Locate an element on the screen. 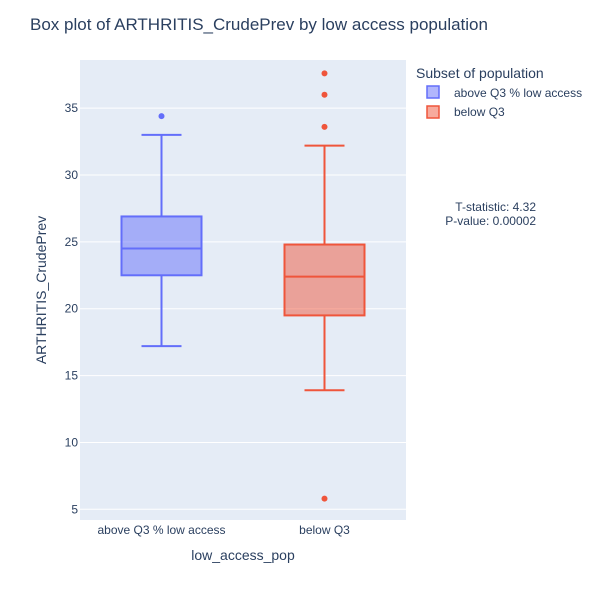 Image resolution: width=600 pixels, height=600 pixels. legend-title: Subset of population is located at coordinates (480, 73).